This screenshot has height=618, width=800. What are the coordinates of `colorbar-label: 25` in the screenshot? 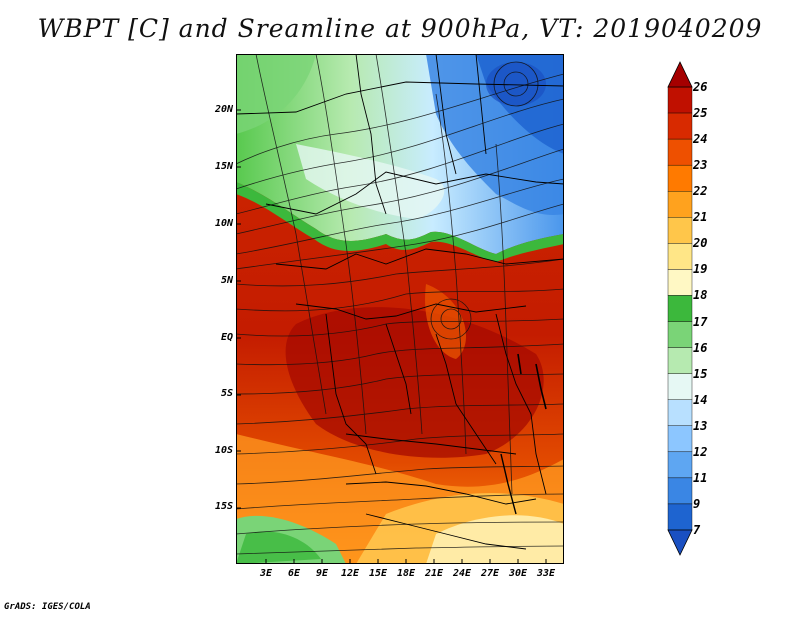 It's located at (700, 113).